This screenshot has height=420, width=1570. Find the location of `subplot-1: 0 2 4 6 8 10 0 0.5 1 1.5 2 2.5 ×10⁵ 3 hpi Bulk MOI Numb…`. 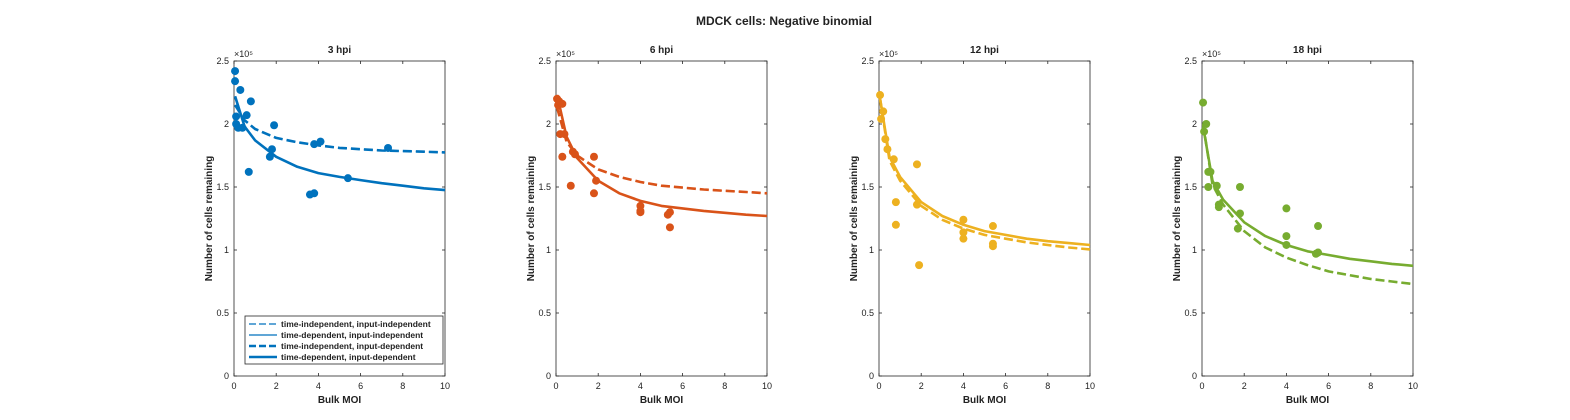

subplot-1: 0 2 4 6 8 10 0 0.5 1 1.5 2 2.5 ×10⁵ 3 hpi Bulk MOI Numb… is located at coordinates (327, 225).